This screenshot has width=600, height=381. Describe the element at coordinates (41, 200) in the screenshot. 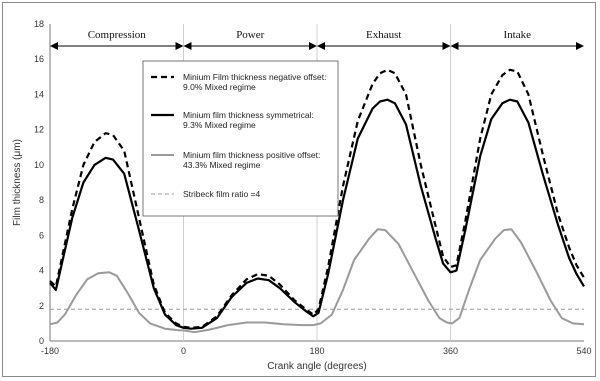

I see `y-tick-label: 8` at that location.